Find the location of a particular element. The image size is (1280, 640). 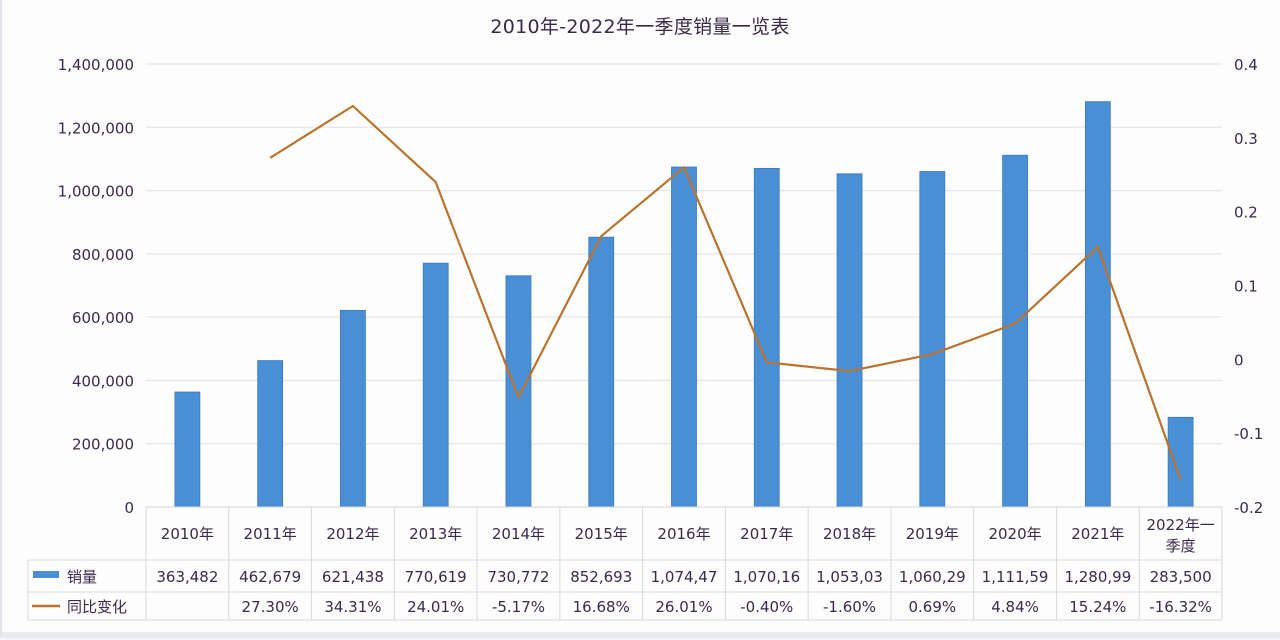

table-cell: 621,438 is located at coordinates (353, 577).